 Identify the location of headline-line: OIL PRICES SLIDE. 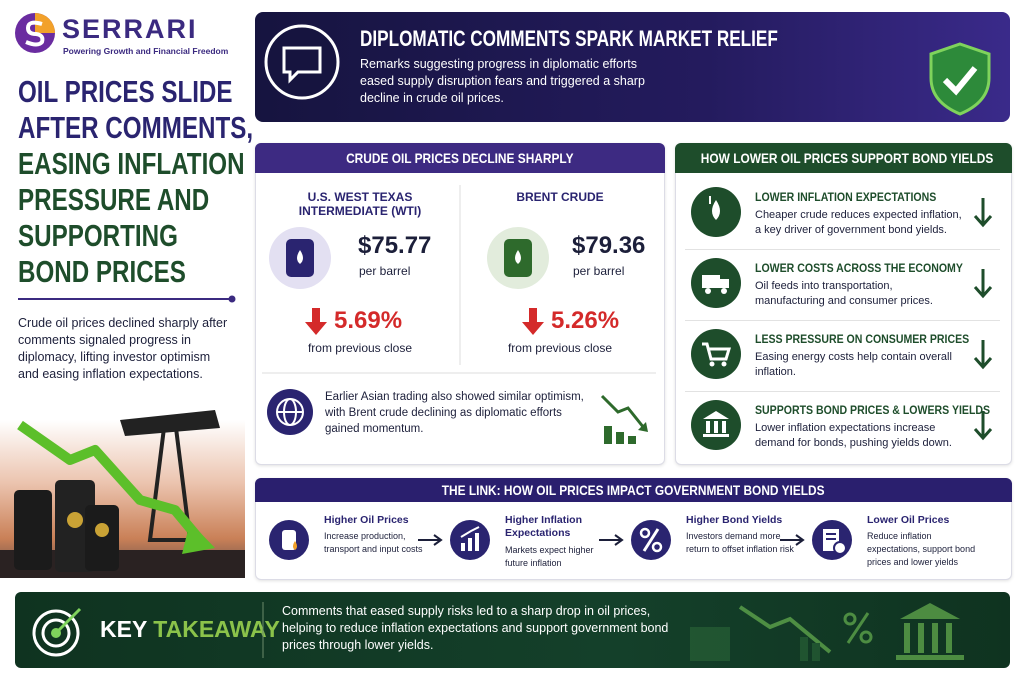
(125, 91).